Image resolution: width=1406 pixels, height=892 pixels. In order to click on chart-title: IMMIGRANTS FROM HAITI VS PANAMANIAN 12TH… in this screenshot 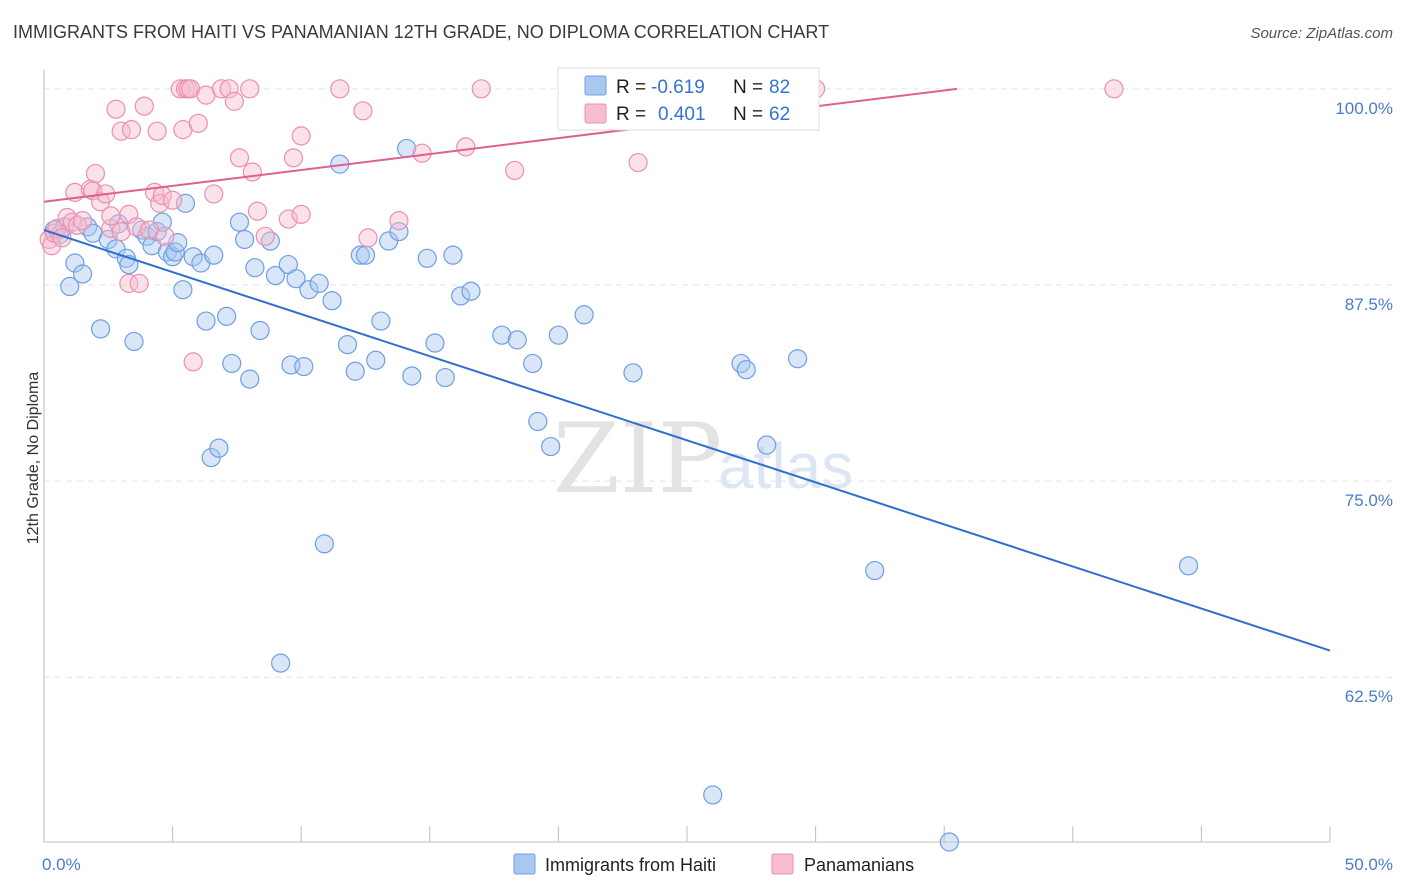, I will do `click(421, 32)`.